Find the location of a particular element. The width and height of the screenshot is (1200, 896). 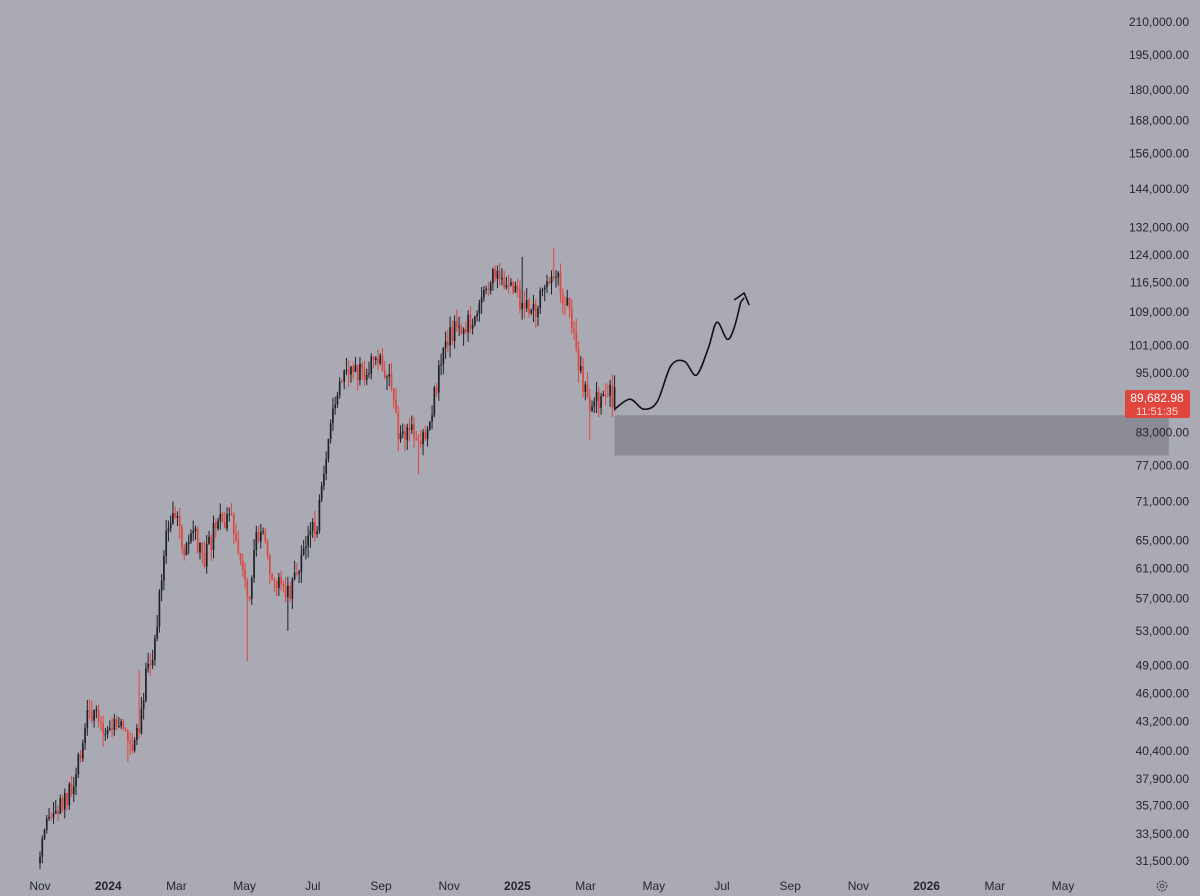

y-axis-tick-label: 71,000.00 is located at coordinates (1163, 502).